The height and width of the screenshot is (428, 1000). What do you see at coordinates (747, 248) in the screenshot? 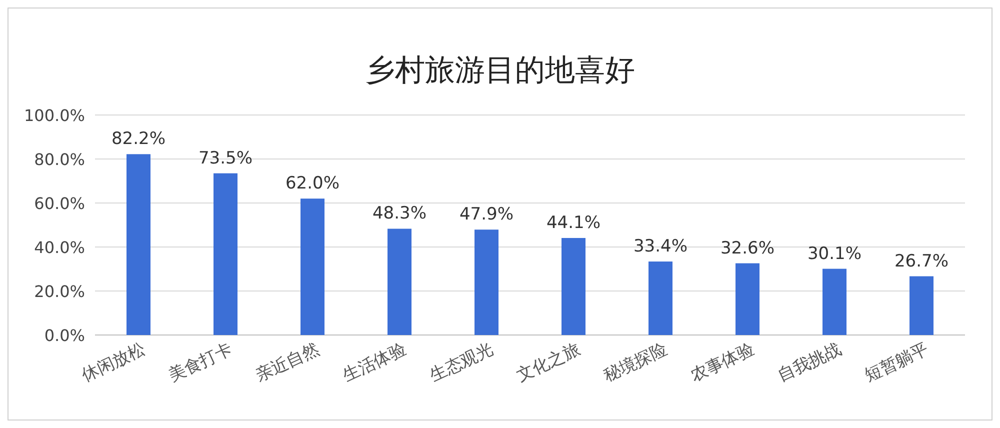
I see `data-label: 32.6%` at bounding box center [747, 248].